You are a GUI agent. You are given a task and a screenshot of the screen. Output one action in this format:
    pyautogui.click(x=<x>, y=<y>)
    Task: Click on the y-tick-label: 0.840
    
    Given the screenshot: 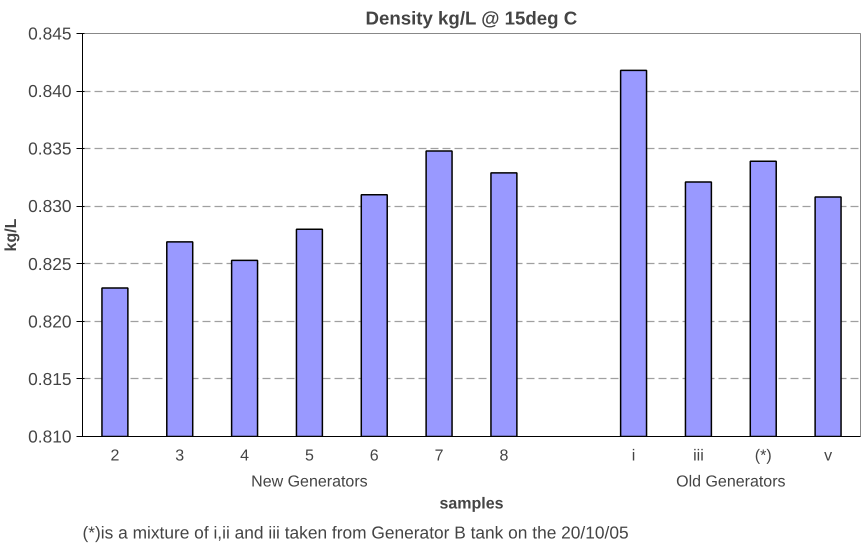 What is the action you would take?
    pyautogui.click(x=50, y=91)
    